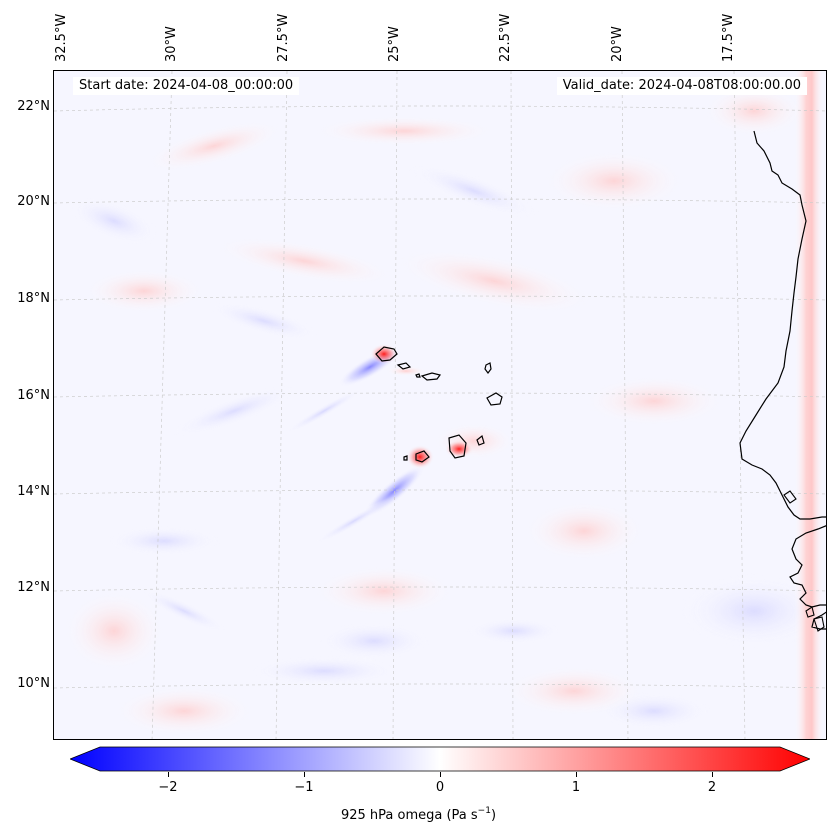  What do you see at coordinates (186, 86) in the screenshot?
I see `start-date-label: Start date: 2024-04-08_00:00:00` at bounding box center [186, 86].